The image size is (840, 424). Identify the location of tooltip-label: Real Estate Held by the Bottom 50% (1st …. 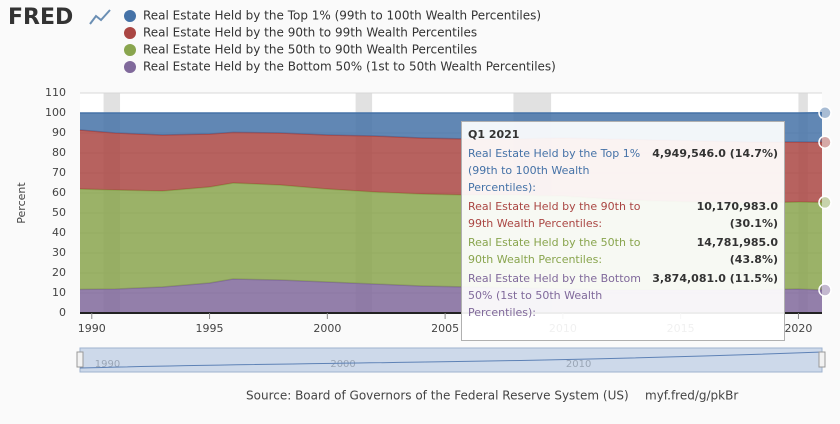
(554, 295).